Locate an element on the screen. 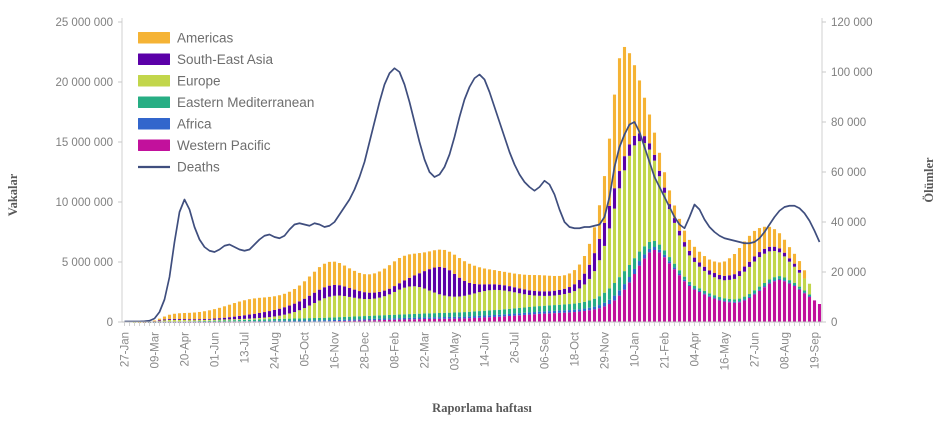 Image resolution: width=945 pixels, height=426 pixels. legend-item: Europe is located at coordinates (179, 81).